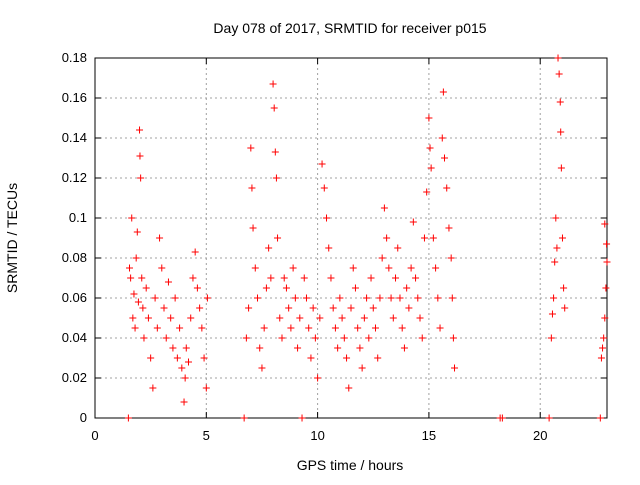  What do you see at coordinates (206, 435) in the screenshot?
I see `x-tick-label: 5` at bounding box center [206, 435].